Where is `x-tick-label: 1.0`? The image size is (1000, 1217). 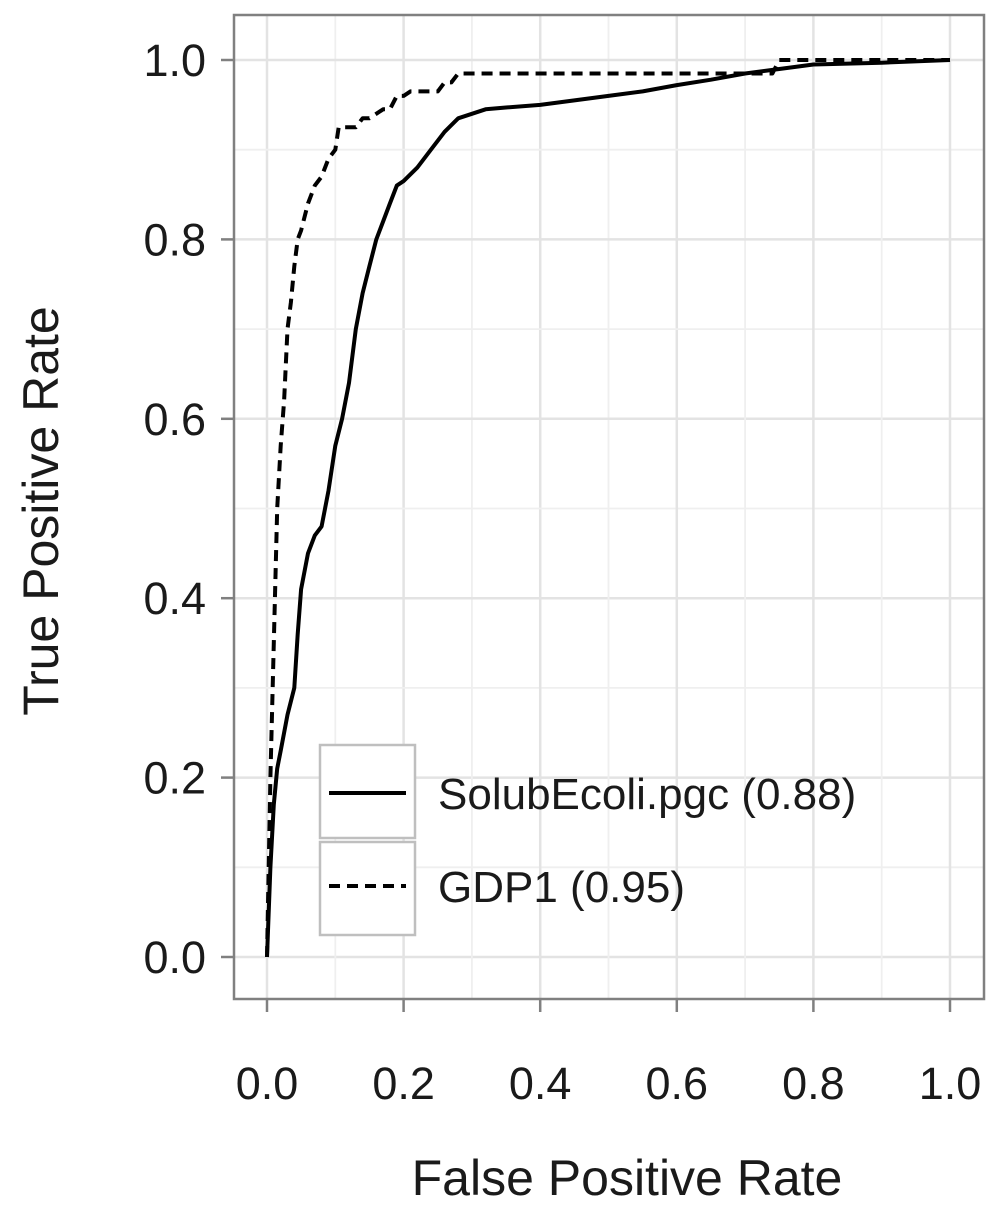
x-tick-label: 1.0 is located at coordinates (950, 1083).